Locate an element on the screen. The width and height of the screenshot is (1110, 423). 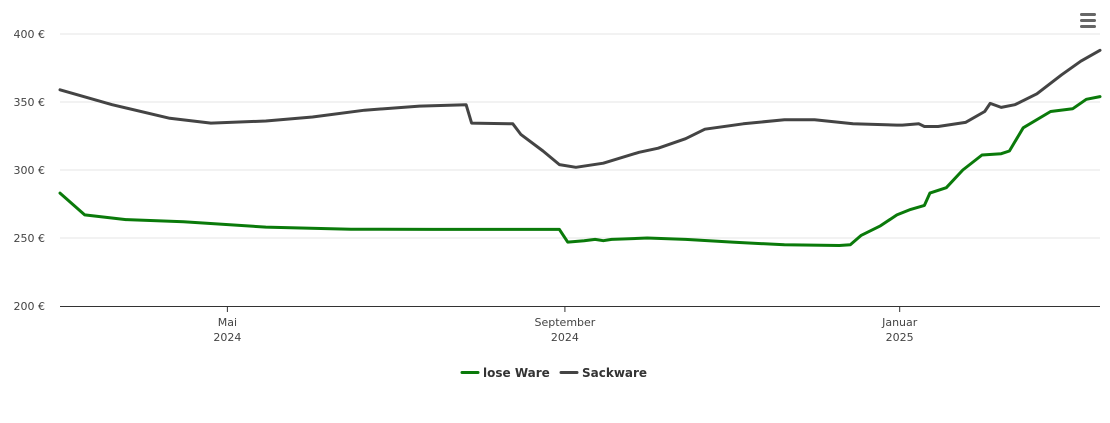
y-tick-label: 300 € is located at coordinates (30, 170).